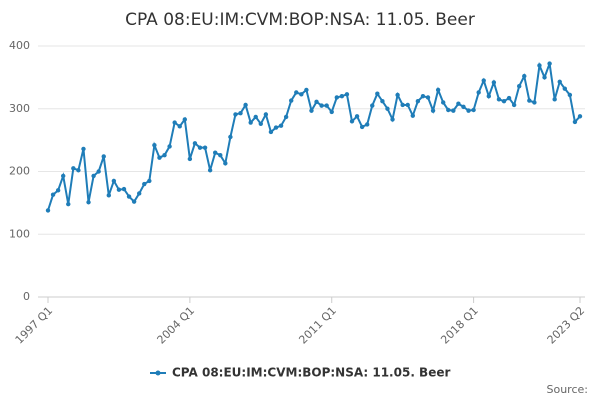 This screenshot has height=400, width=600. Describe the element at coordinates (176, 325) in the screenshot. I see `x-tick-label: 2004 Q1` at that location.